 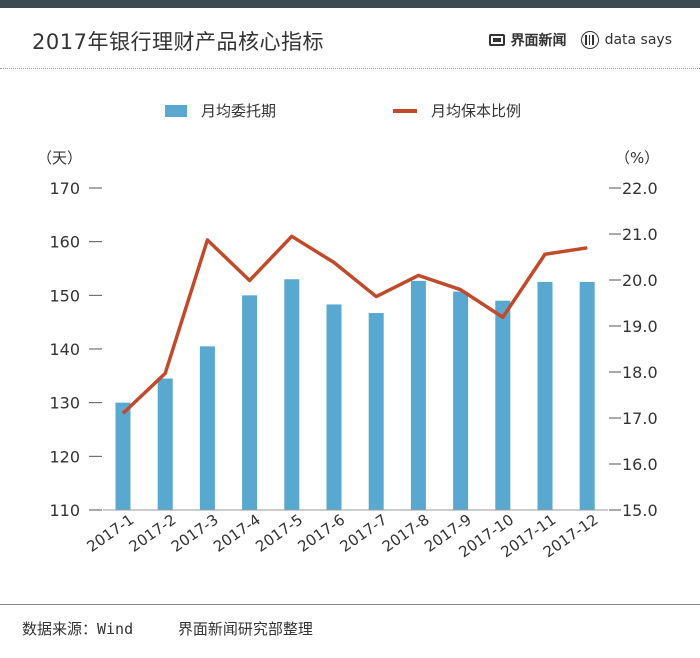 What do you see at coordinates (176, 110) in the screenshot?
I see `legend-bar-swatch` at bounding box center [176, 110].